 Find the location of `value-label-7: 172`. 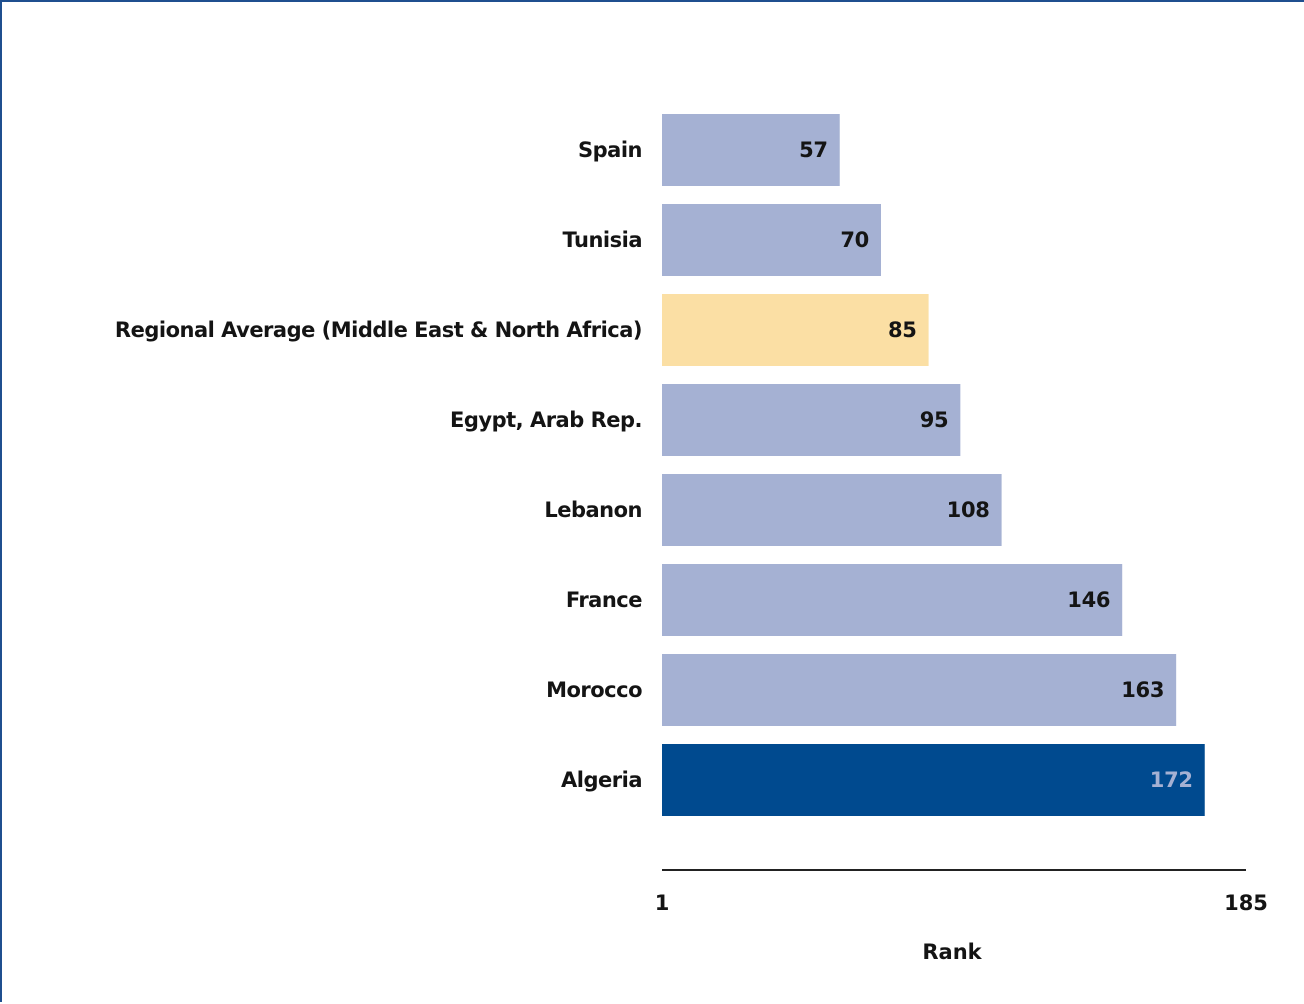

value-label-7: 172 is located at coordinates (1171, 780).